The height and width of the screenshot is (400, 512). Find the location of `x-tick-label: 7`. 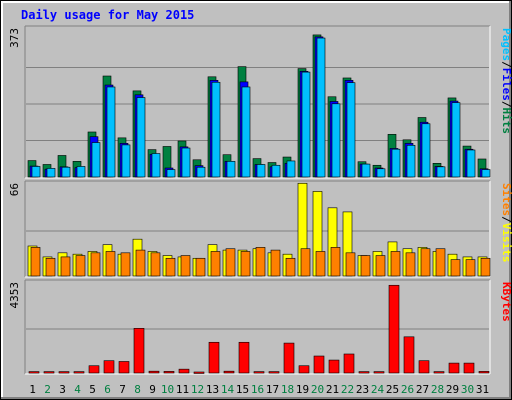

x-tick-label: 7 is located at coordinates (122, 389).